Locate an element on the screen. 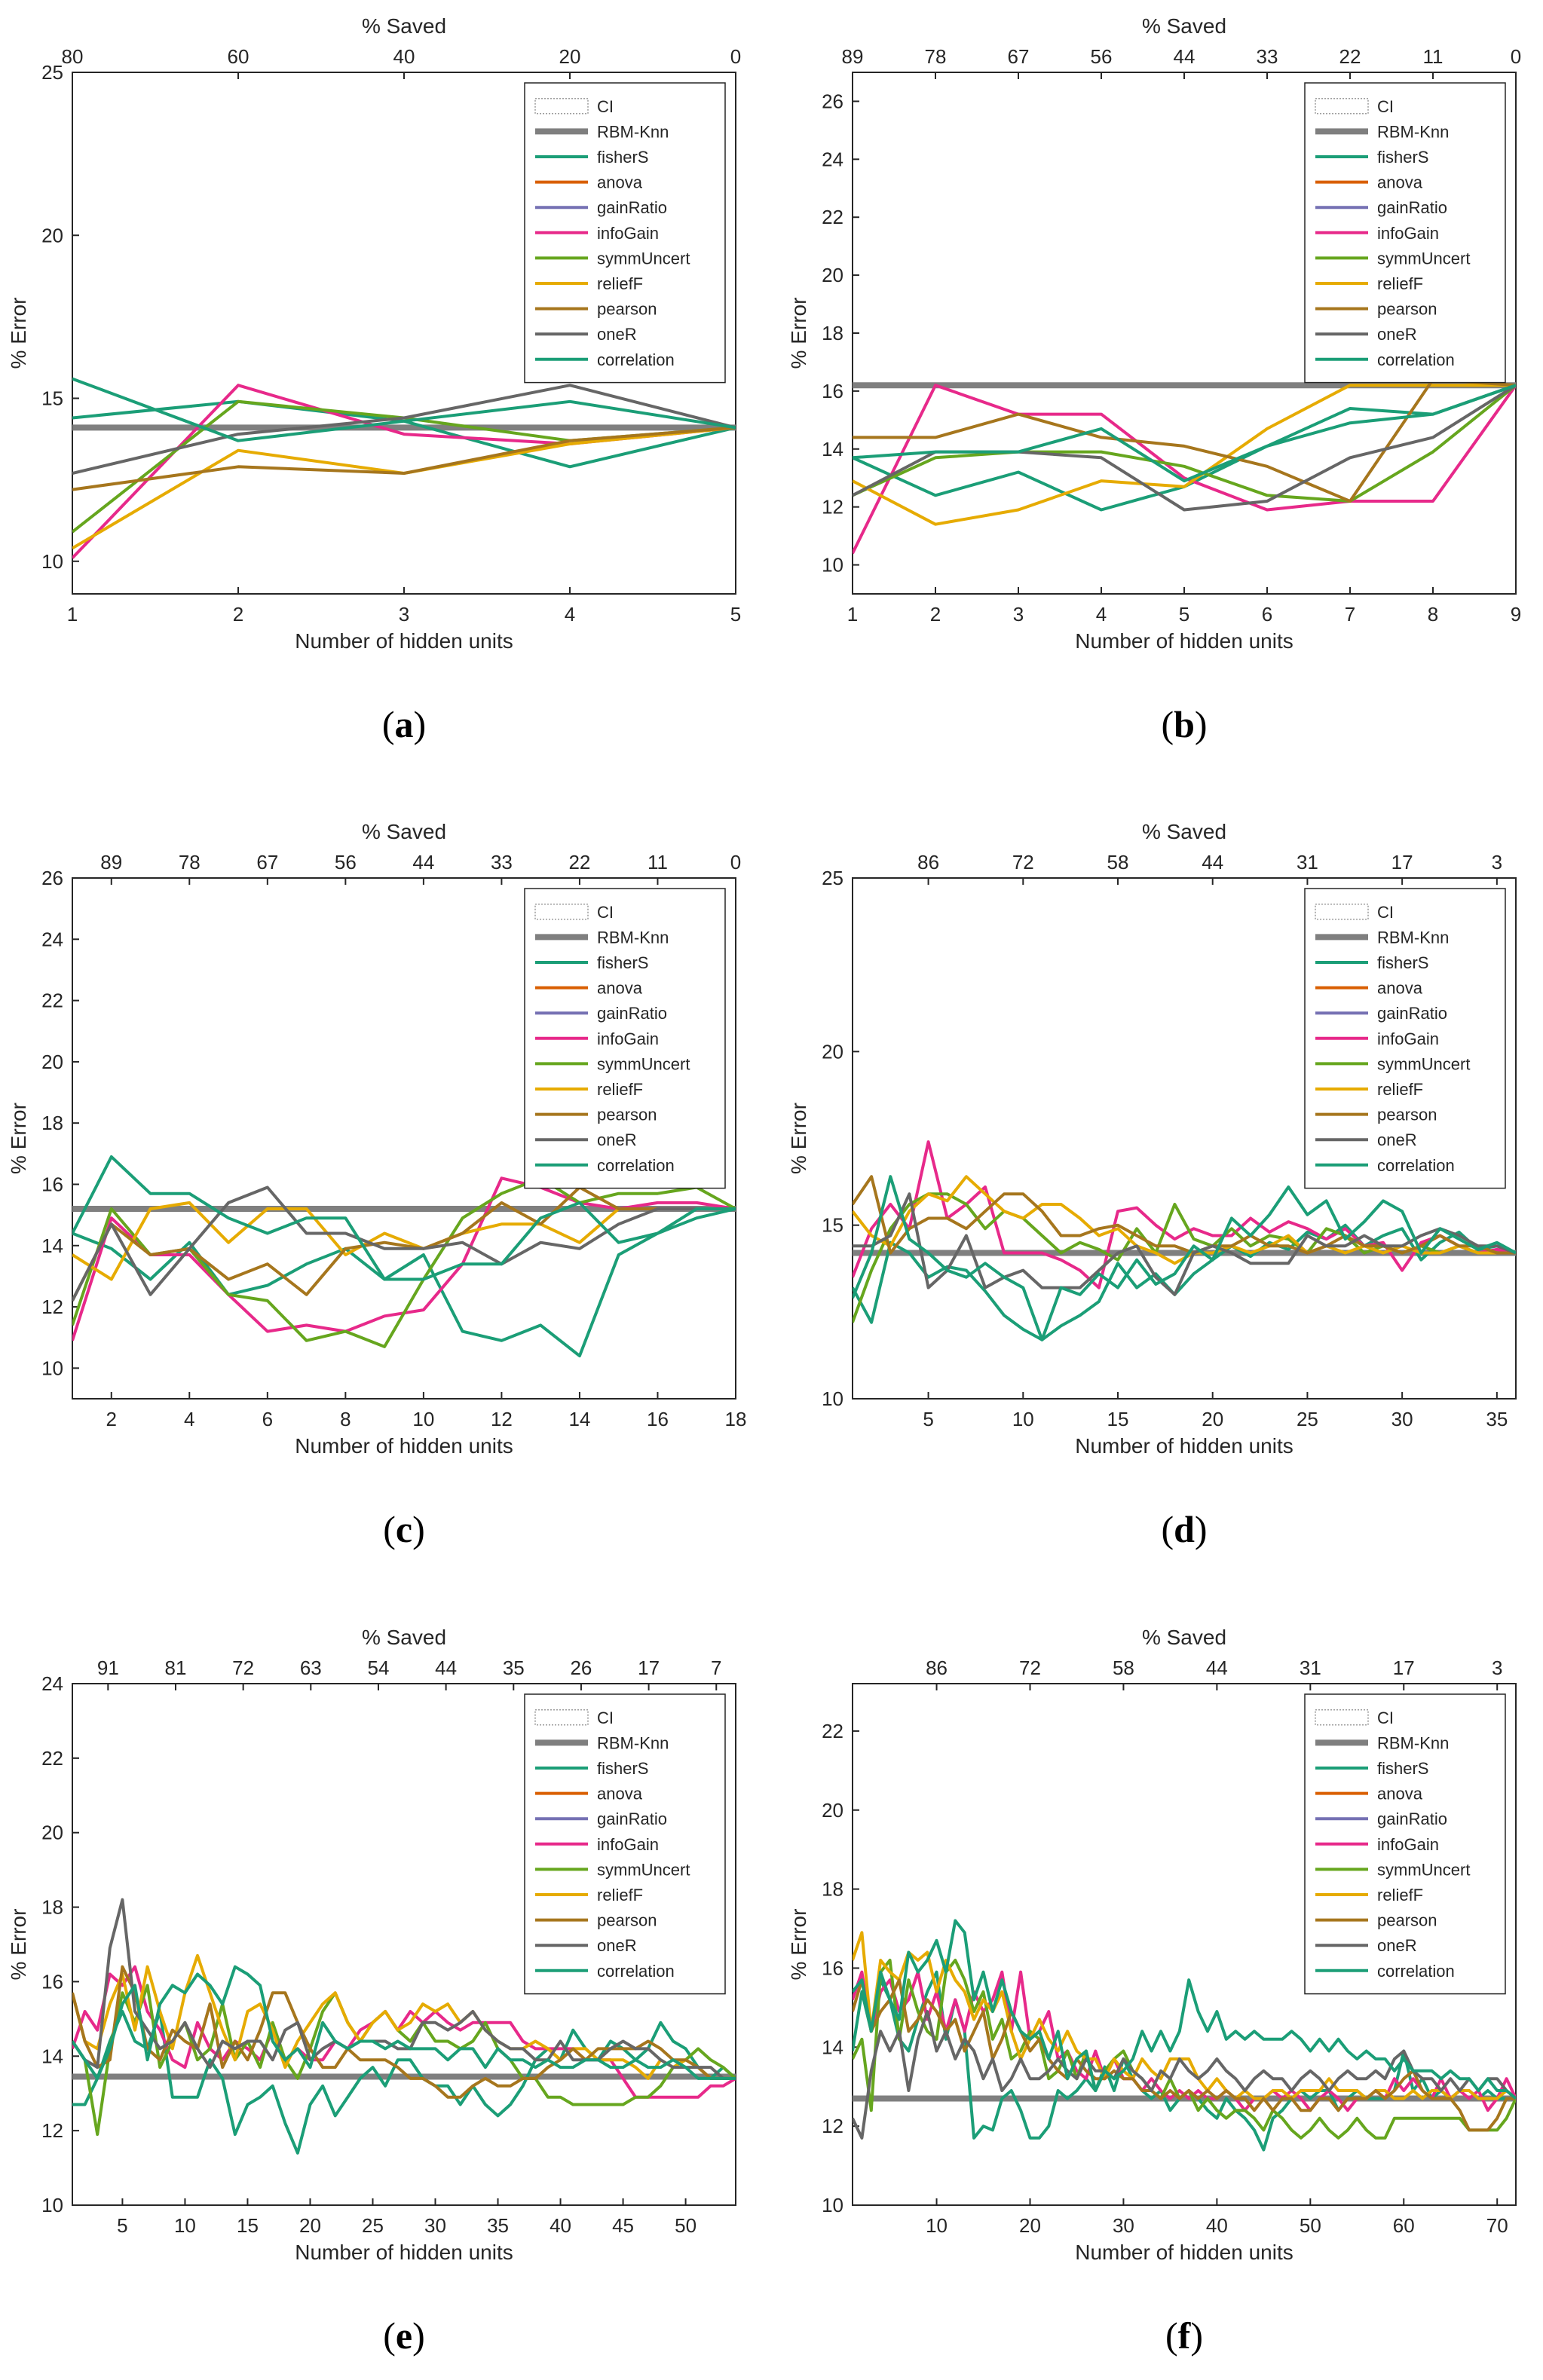  x-tick-label: 40 is located at coordinates (560, 2225).